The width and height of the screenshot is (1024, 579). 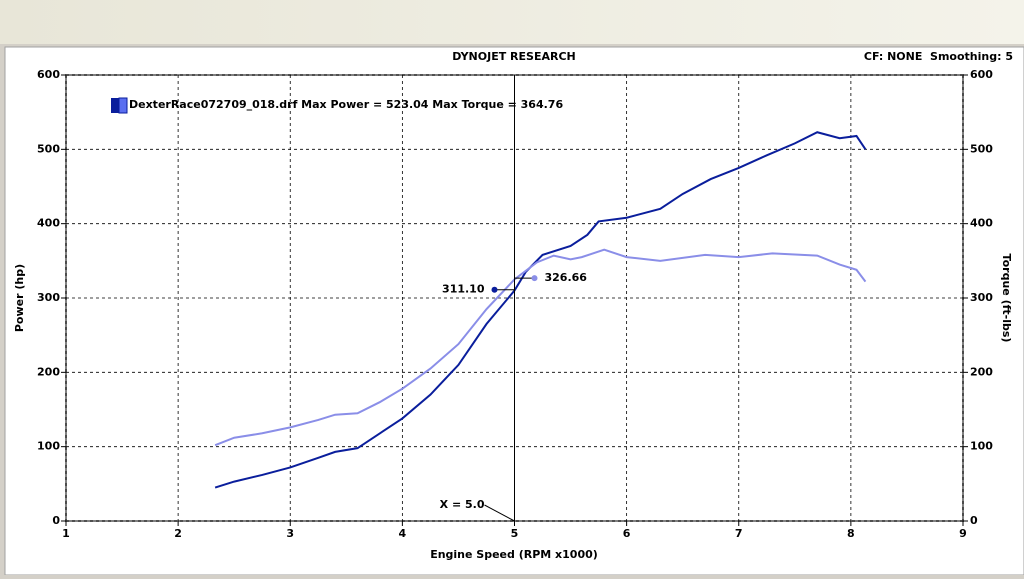 What do you see at coordinates (462, 504) in the screenshot?
I see `cursor-x-label: X = 5.0` at bounding box center [462, 504].